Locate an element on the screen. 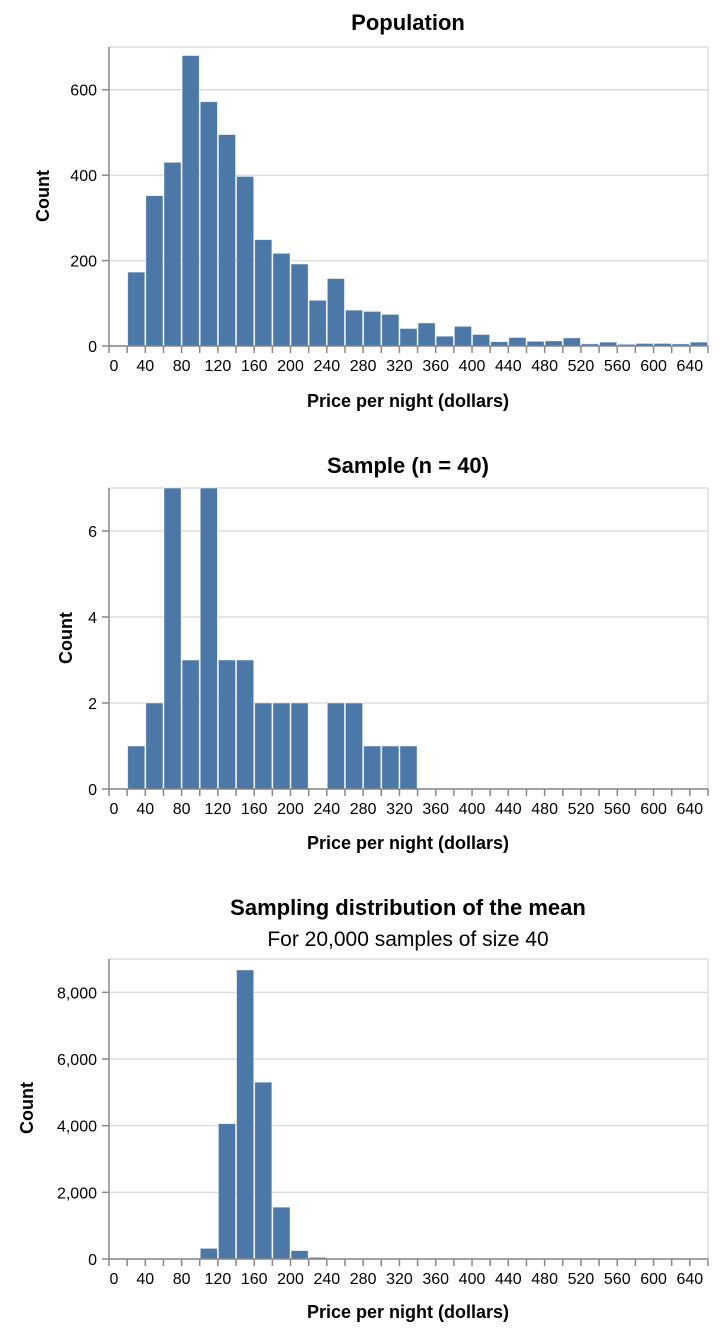  x-tick-label: 80 is located at coordinates (182, 809).